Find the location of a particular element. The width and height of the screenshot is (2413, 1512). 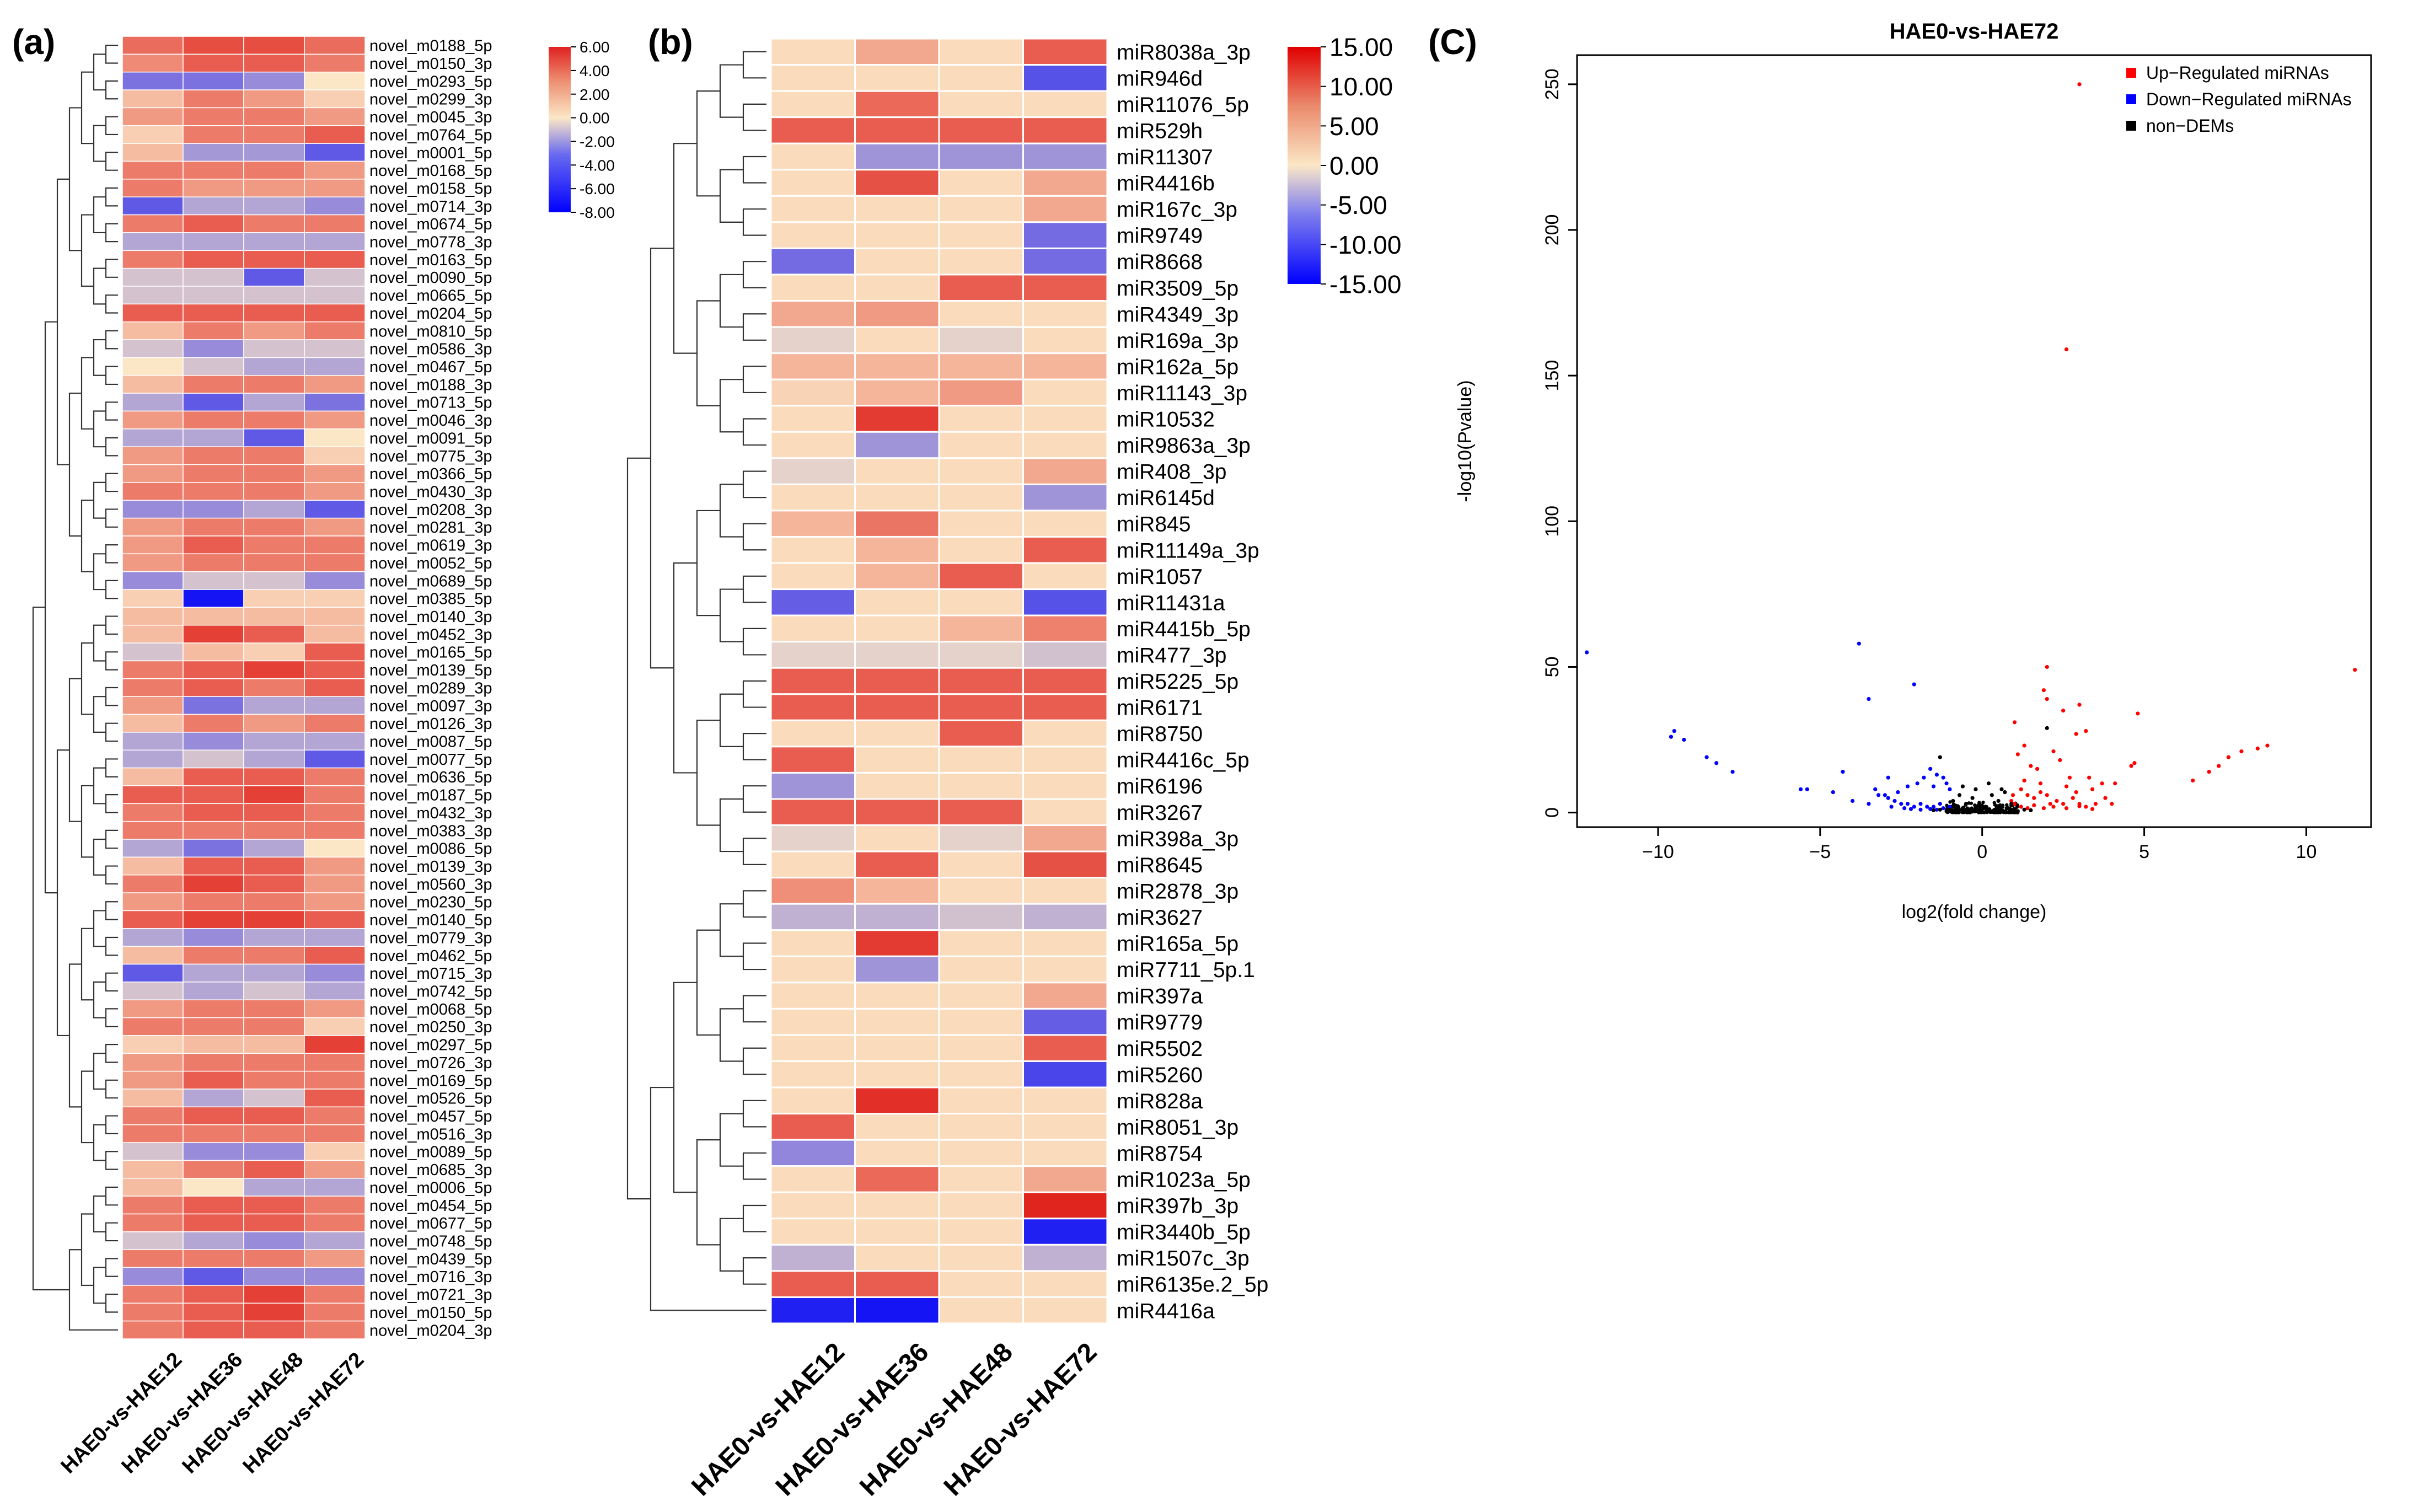

heatmap-row-label: miR11431a is located at coordinates (1171, 603).